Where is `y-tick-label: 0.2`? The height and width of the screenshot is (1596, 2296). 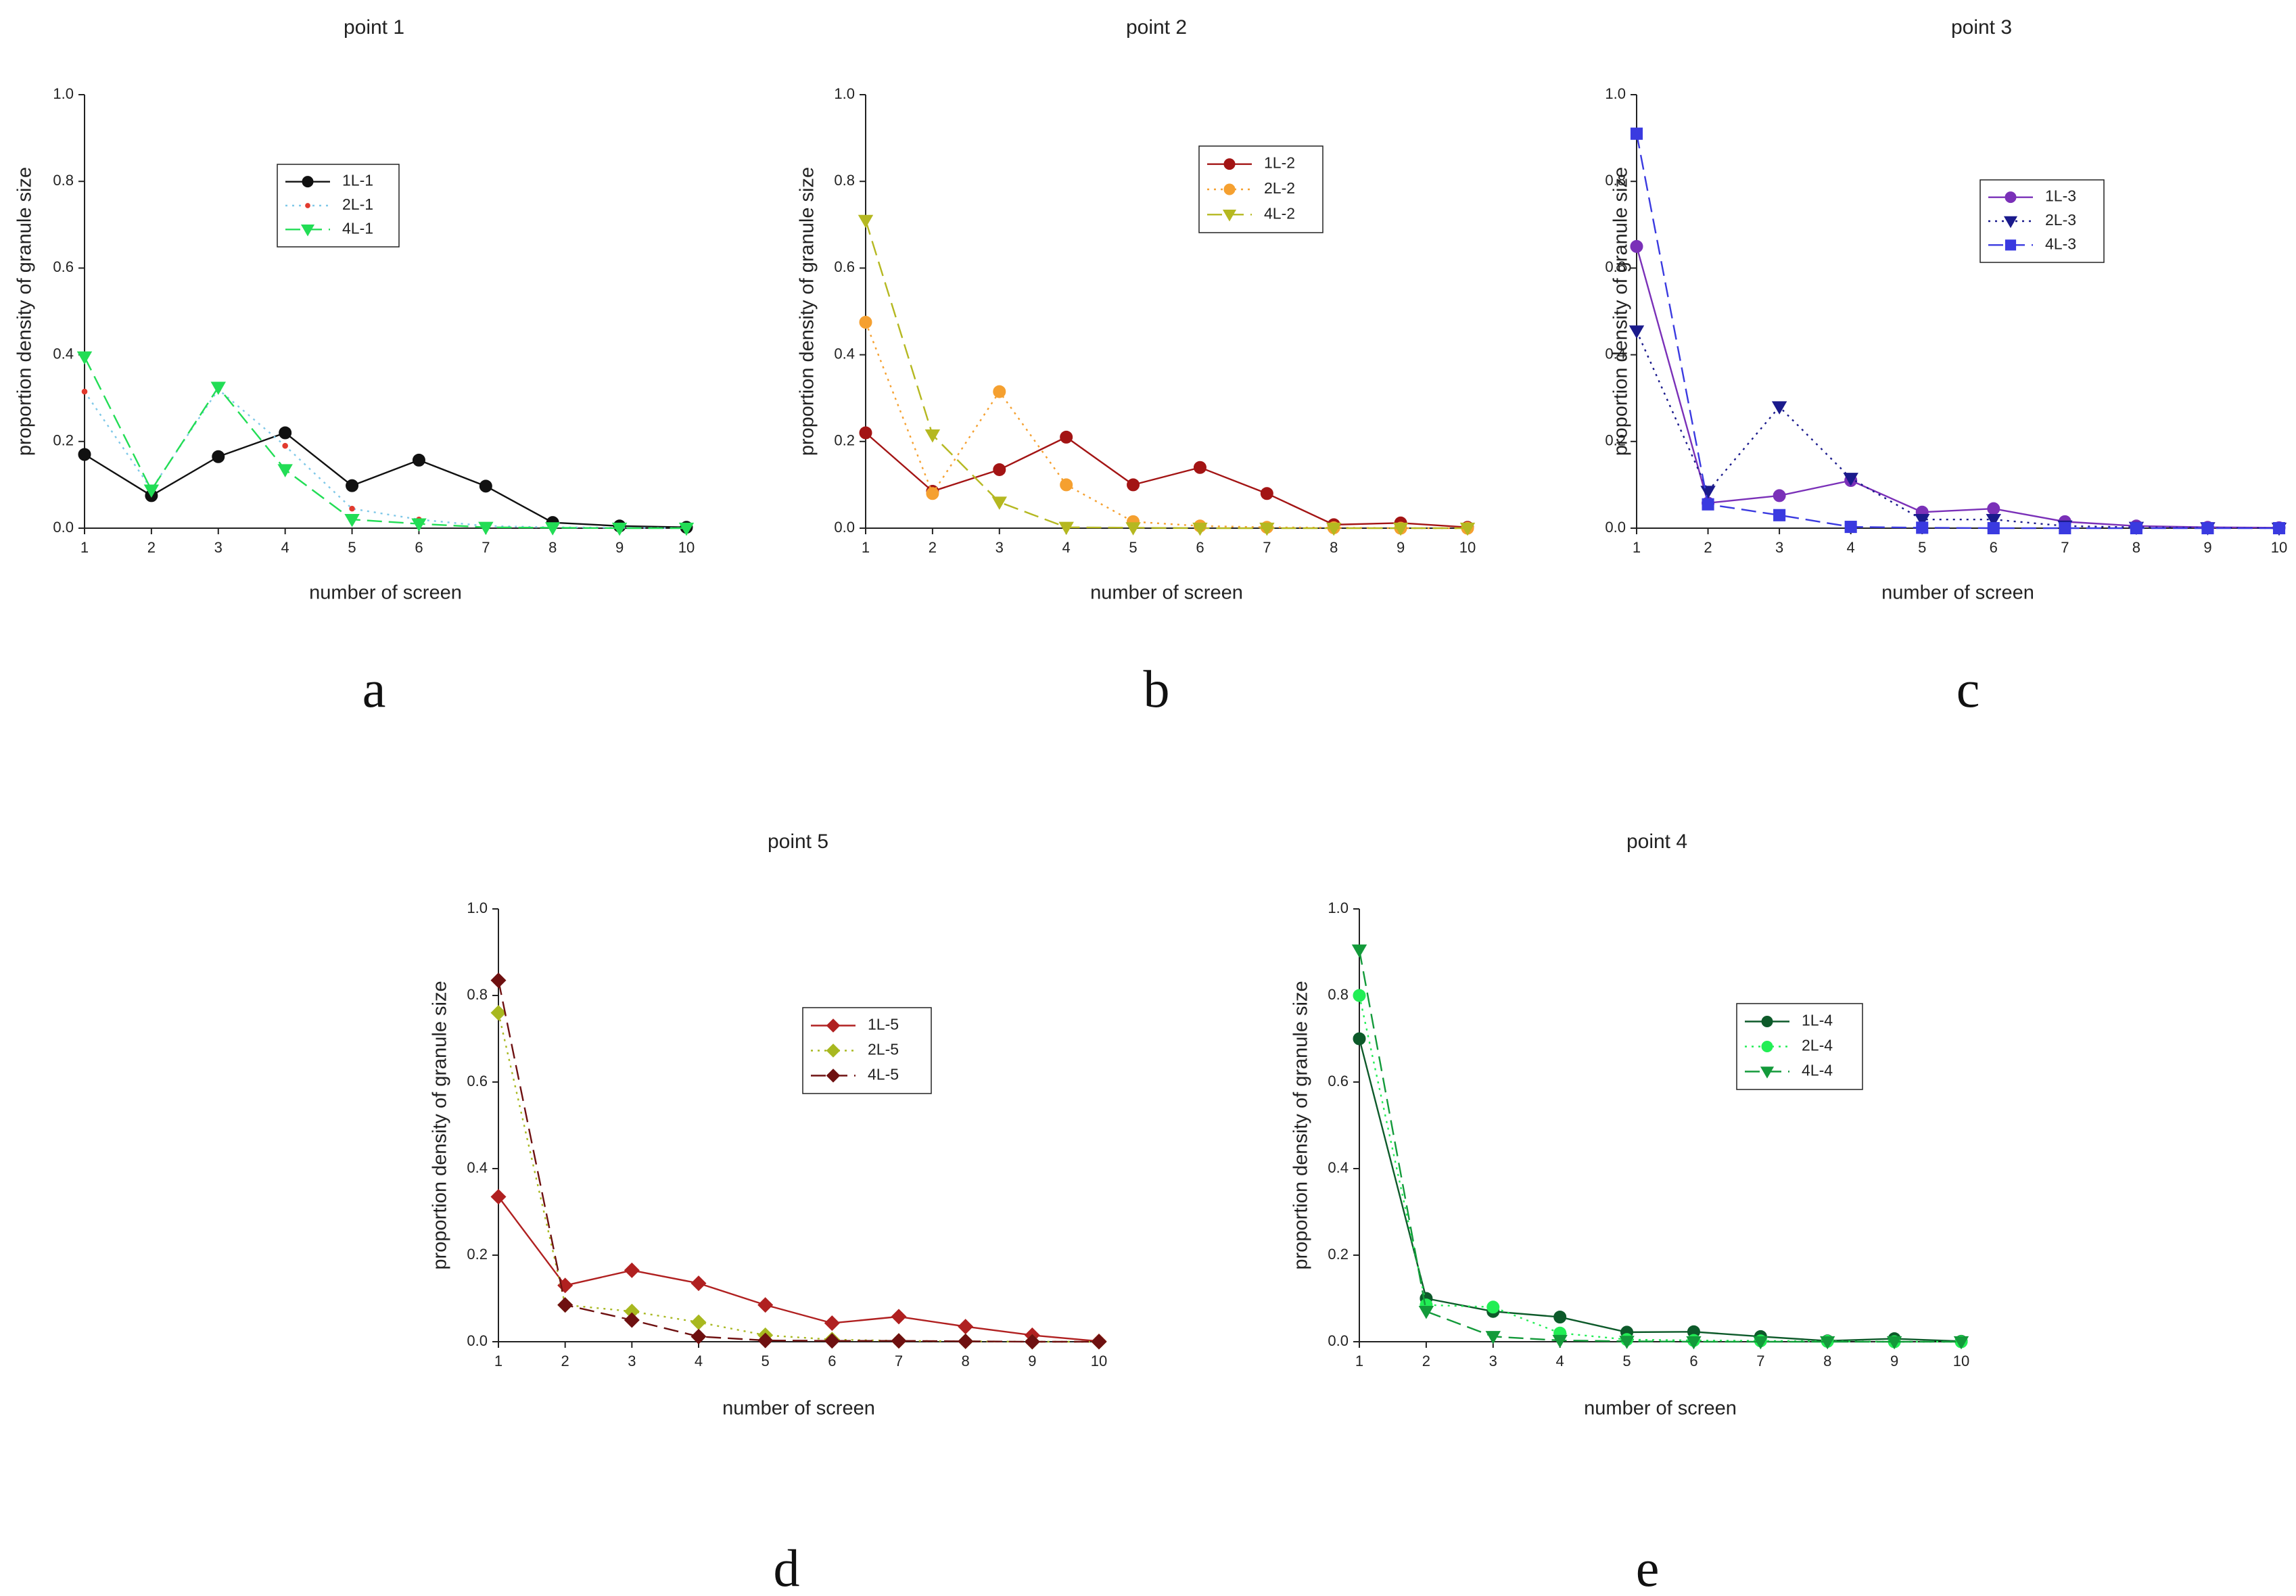 y-tick-label: 0.2 is located at coordinates (64, 440).